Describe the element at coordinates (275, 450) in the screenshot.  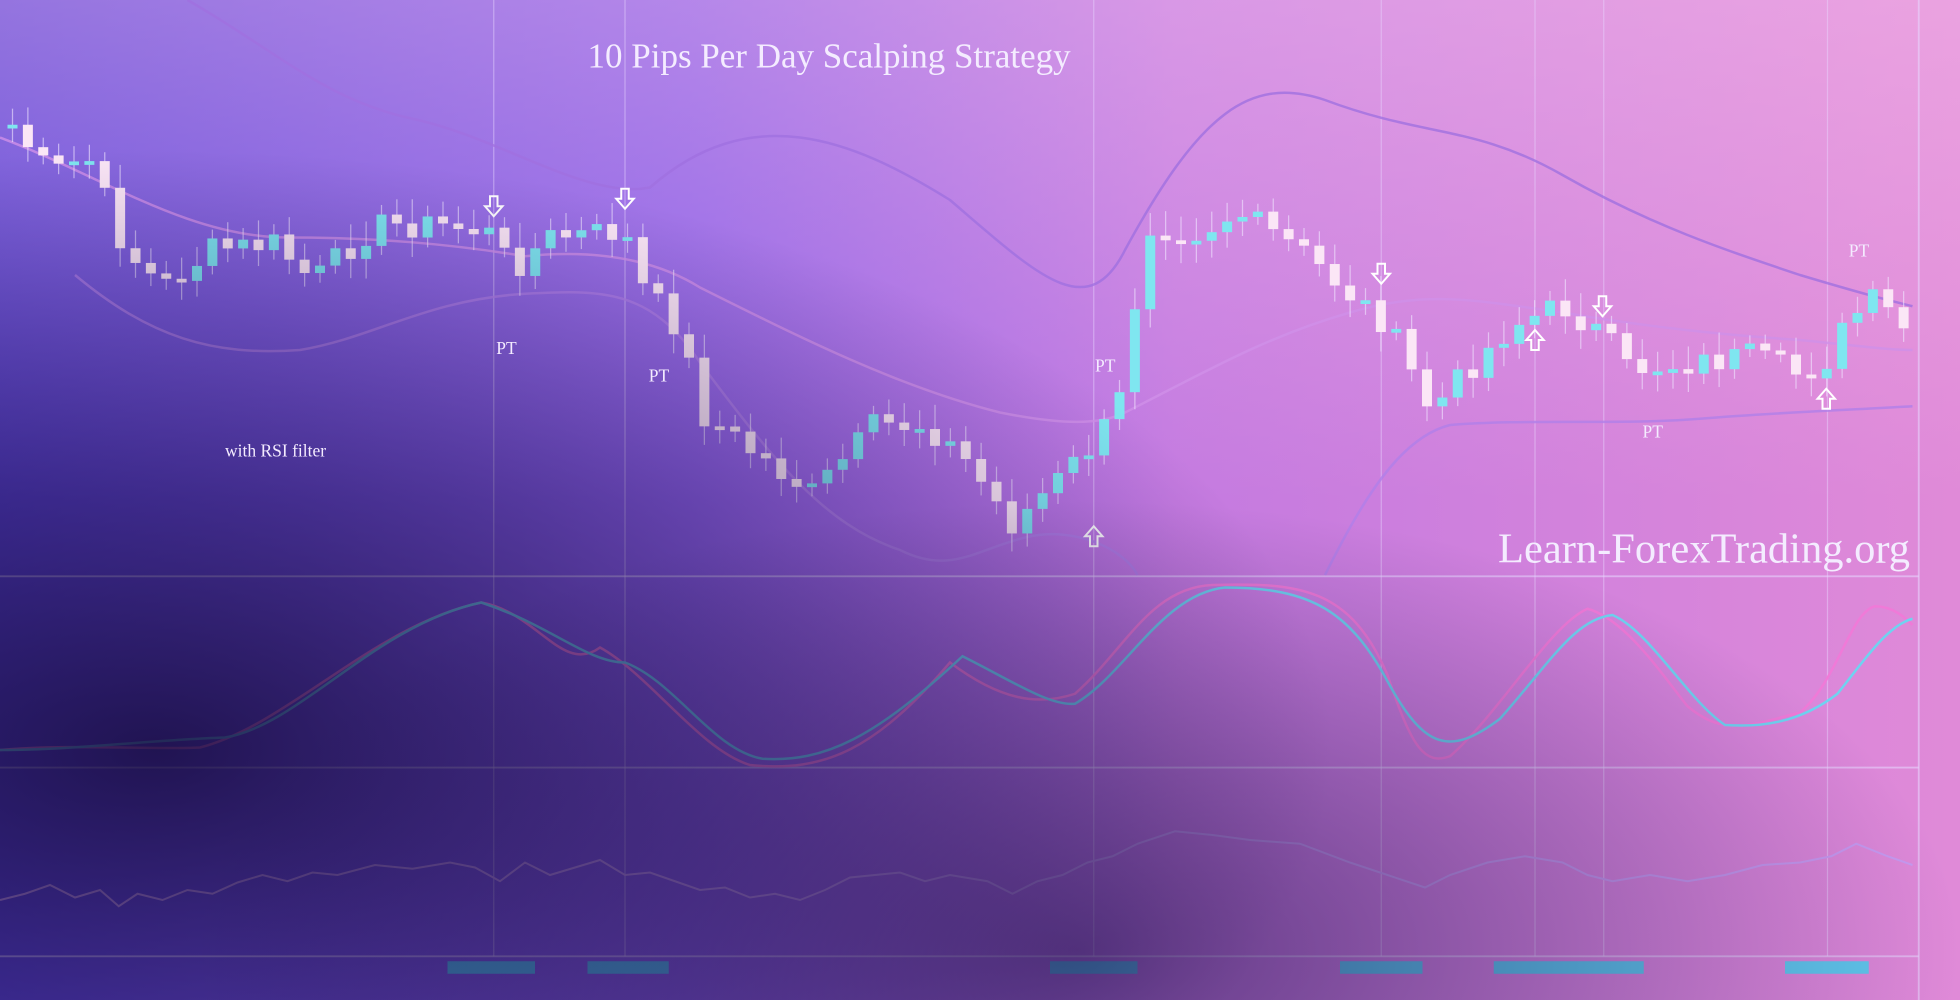
I see `subtitle: with RSI filter` at that location.